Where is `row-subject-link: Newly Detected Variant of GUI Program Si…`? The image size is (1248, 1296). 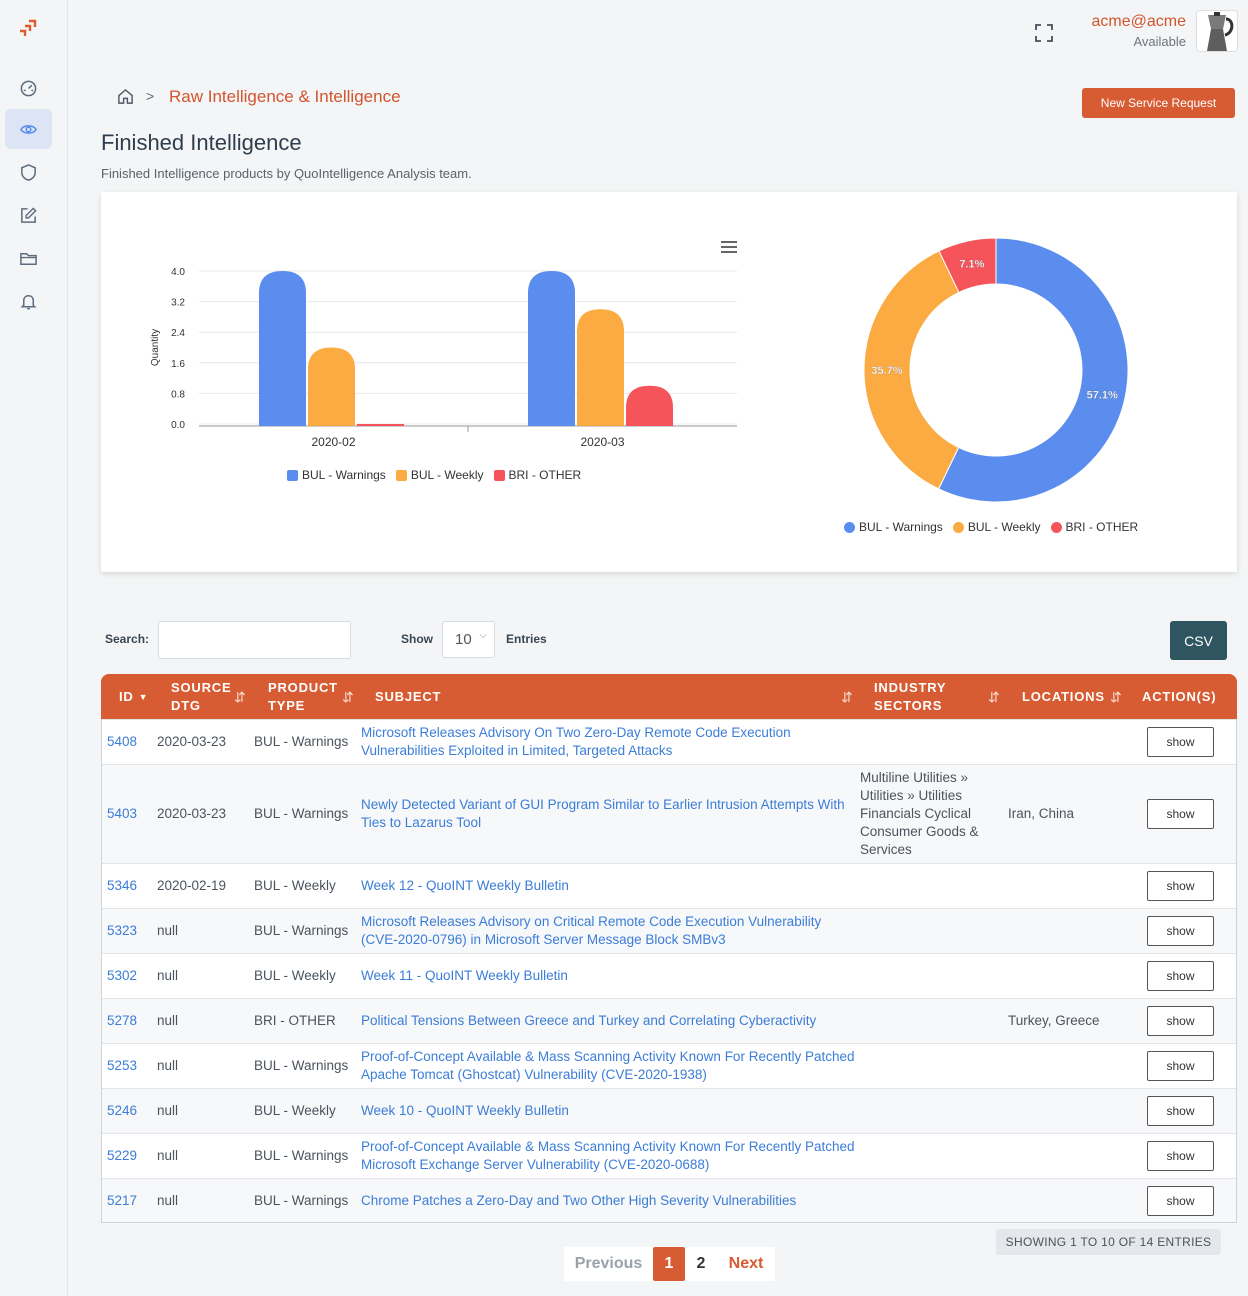 row-subject-link: Newly Detected Variant of GUI Program Si… is located at coordinates (603, 813).